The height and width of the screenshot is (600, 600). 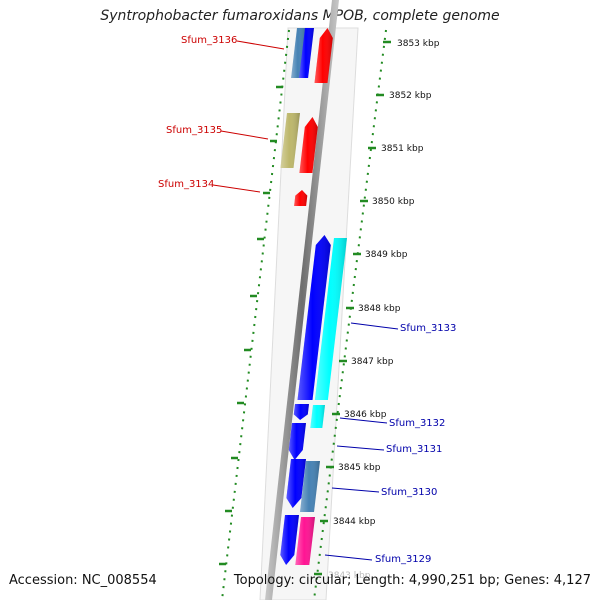 What do you see at coordinates (290, 140) in the screenshot?
I see `outer-gene-3135-shading` at bounding box center [290, 140].